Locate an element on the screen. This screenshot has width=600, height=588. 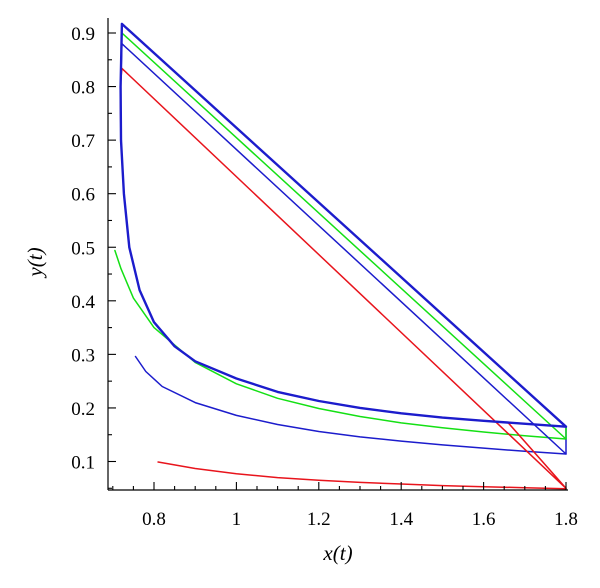
y-tick-label: 0.2 is located at coordinates (83, 409).